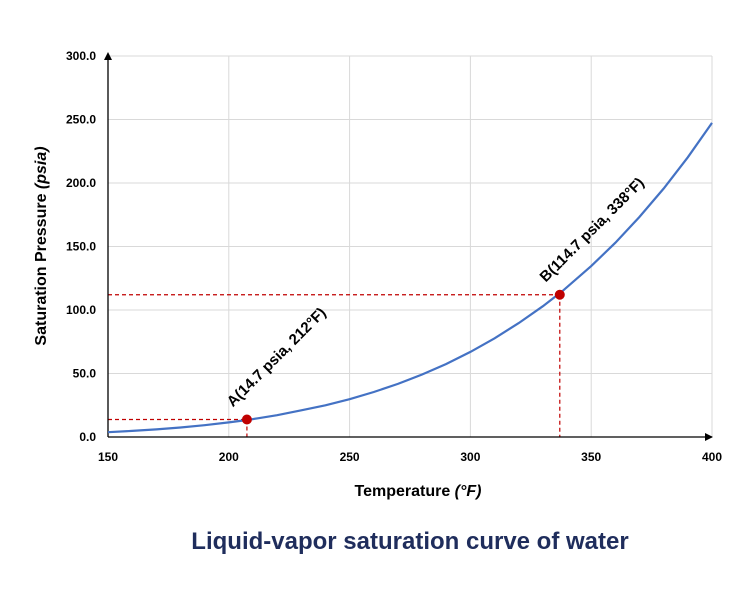 This screenshot has height=590, width=755. Describe the element at coordinates (410, 541) in the screenshot. I see `figure-caption: Liquid-vapor saturation curve of water` at that location.